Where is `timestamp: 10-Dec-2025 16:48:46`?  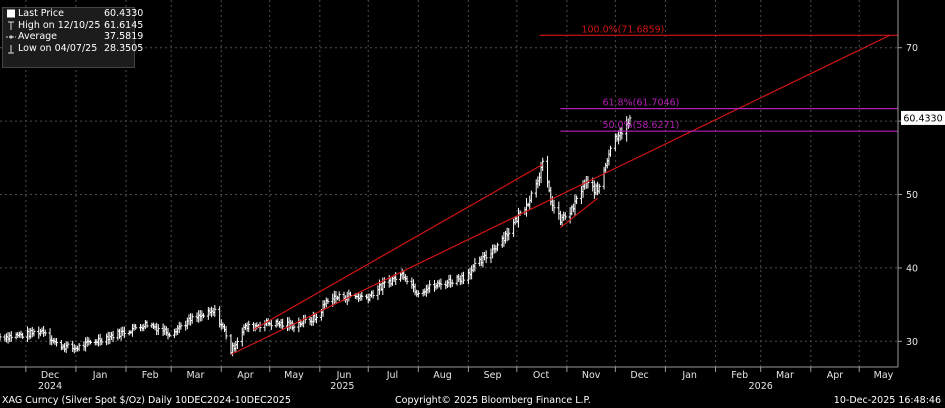
timestamp: 10-Dec-2025 16:48:46 is located at coordinates (887, 400).